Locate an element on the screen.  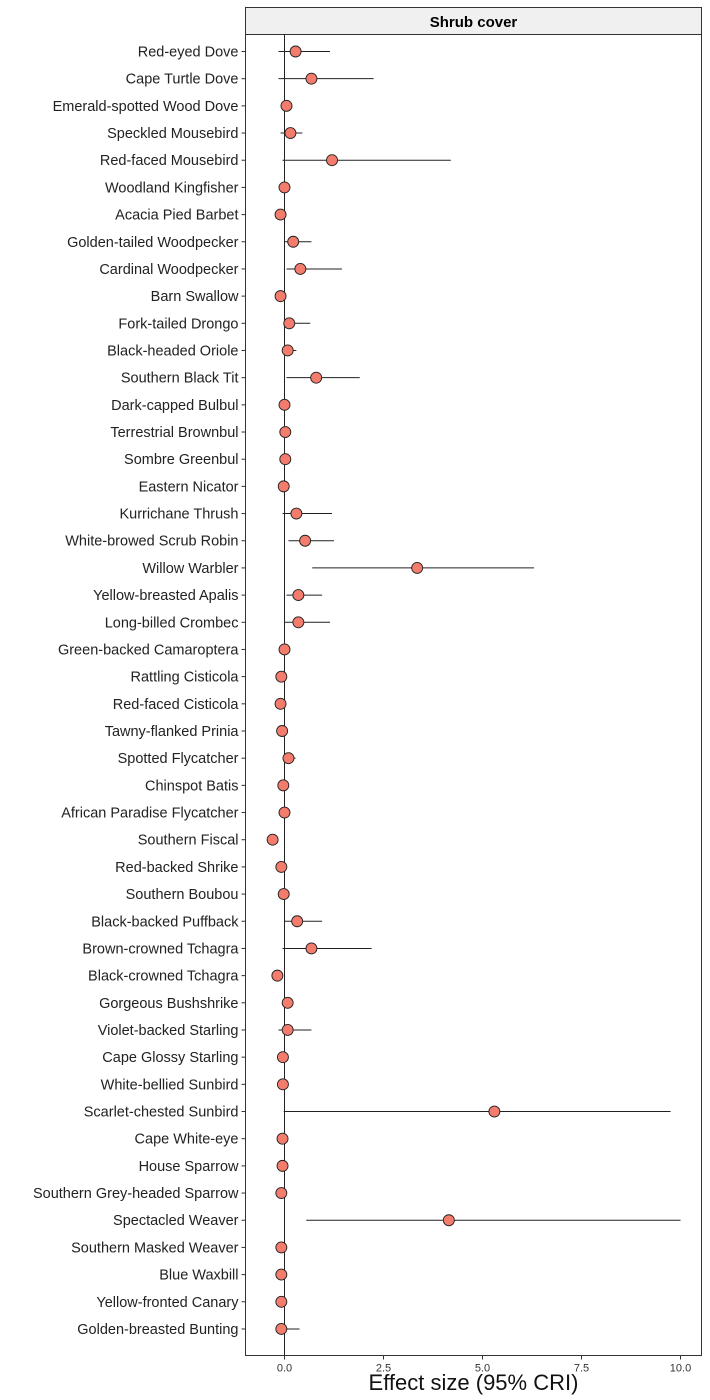
species-label: Barn Swallow is located at coordinates (195, 297).